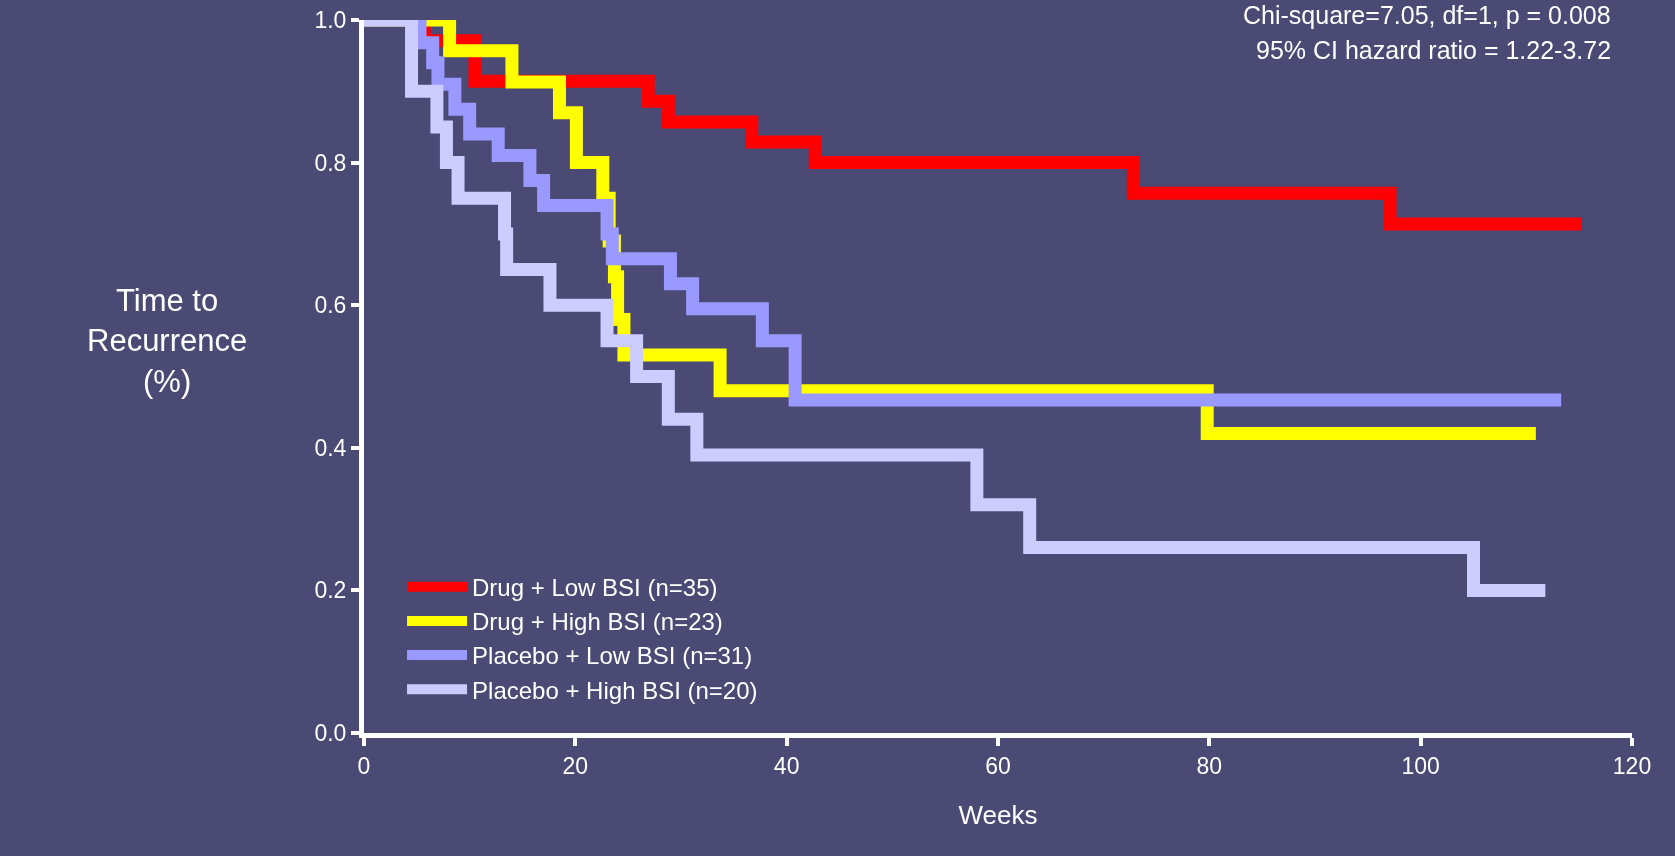  Describe the element at coordinates (1420, 765) in the screenshot. I see `x-tick-label: 100` at that location.